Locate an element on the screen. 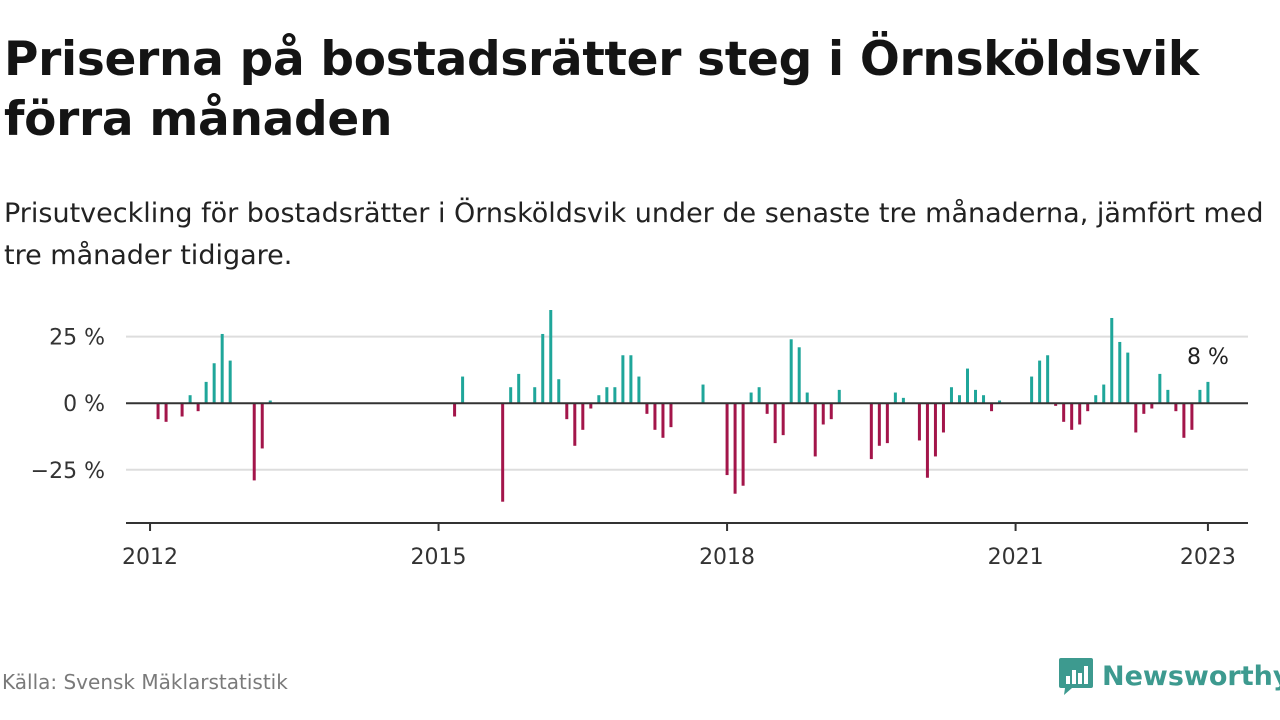  brand-logo: Newsworthy is located at coordinates (1169, 676).